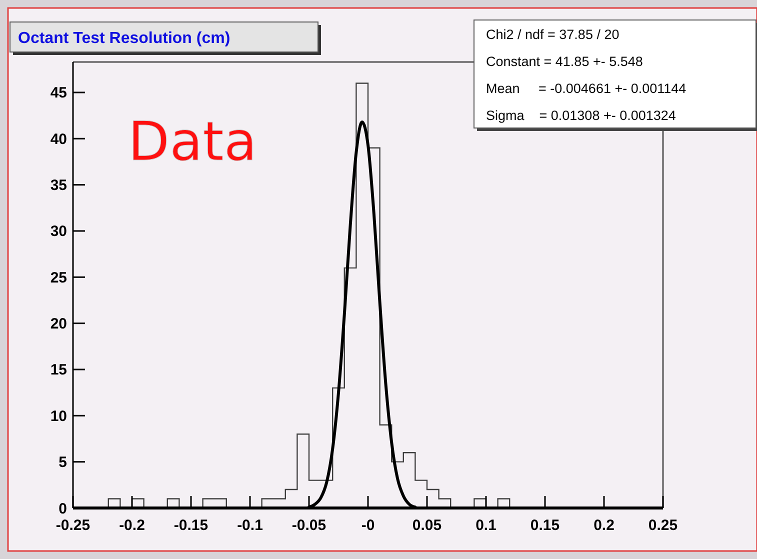  Describe the element at coordinates (58, 370) in the screenshot. I see `y-tick-label: 15` at that location.